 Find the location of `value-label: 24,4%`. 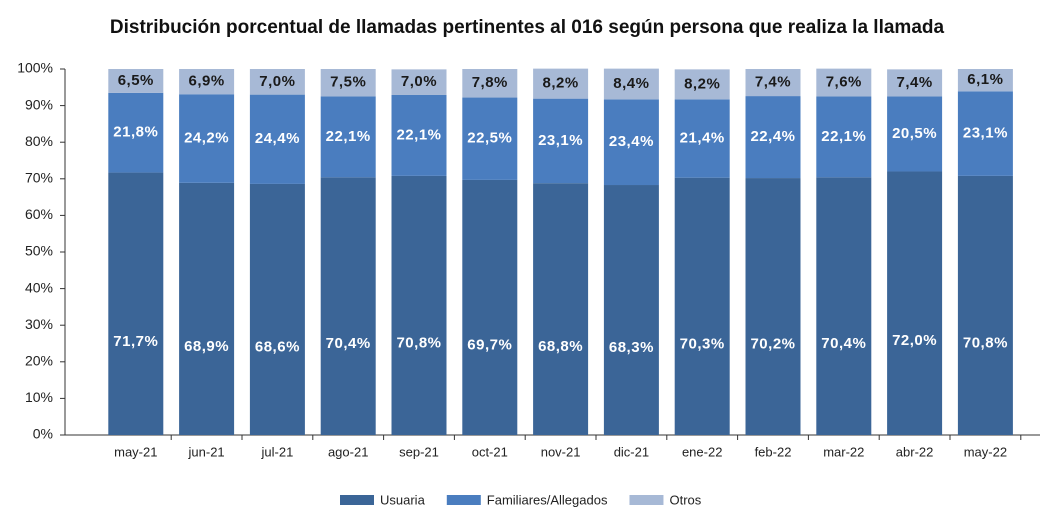

value-label: 24,4% is located at coordinates (277, 138).